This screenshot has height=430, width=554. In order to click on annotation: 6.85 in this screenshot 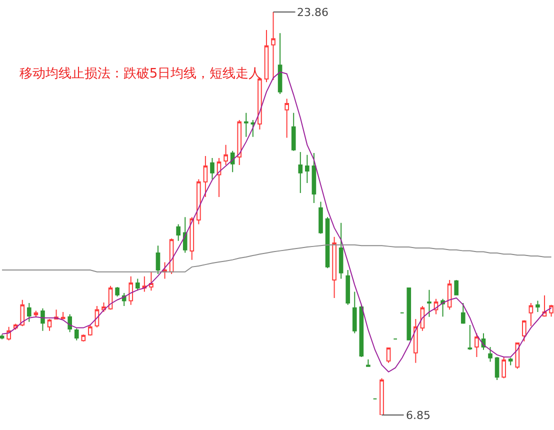, I will do `click(418, 415)`.